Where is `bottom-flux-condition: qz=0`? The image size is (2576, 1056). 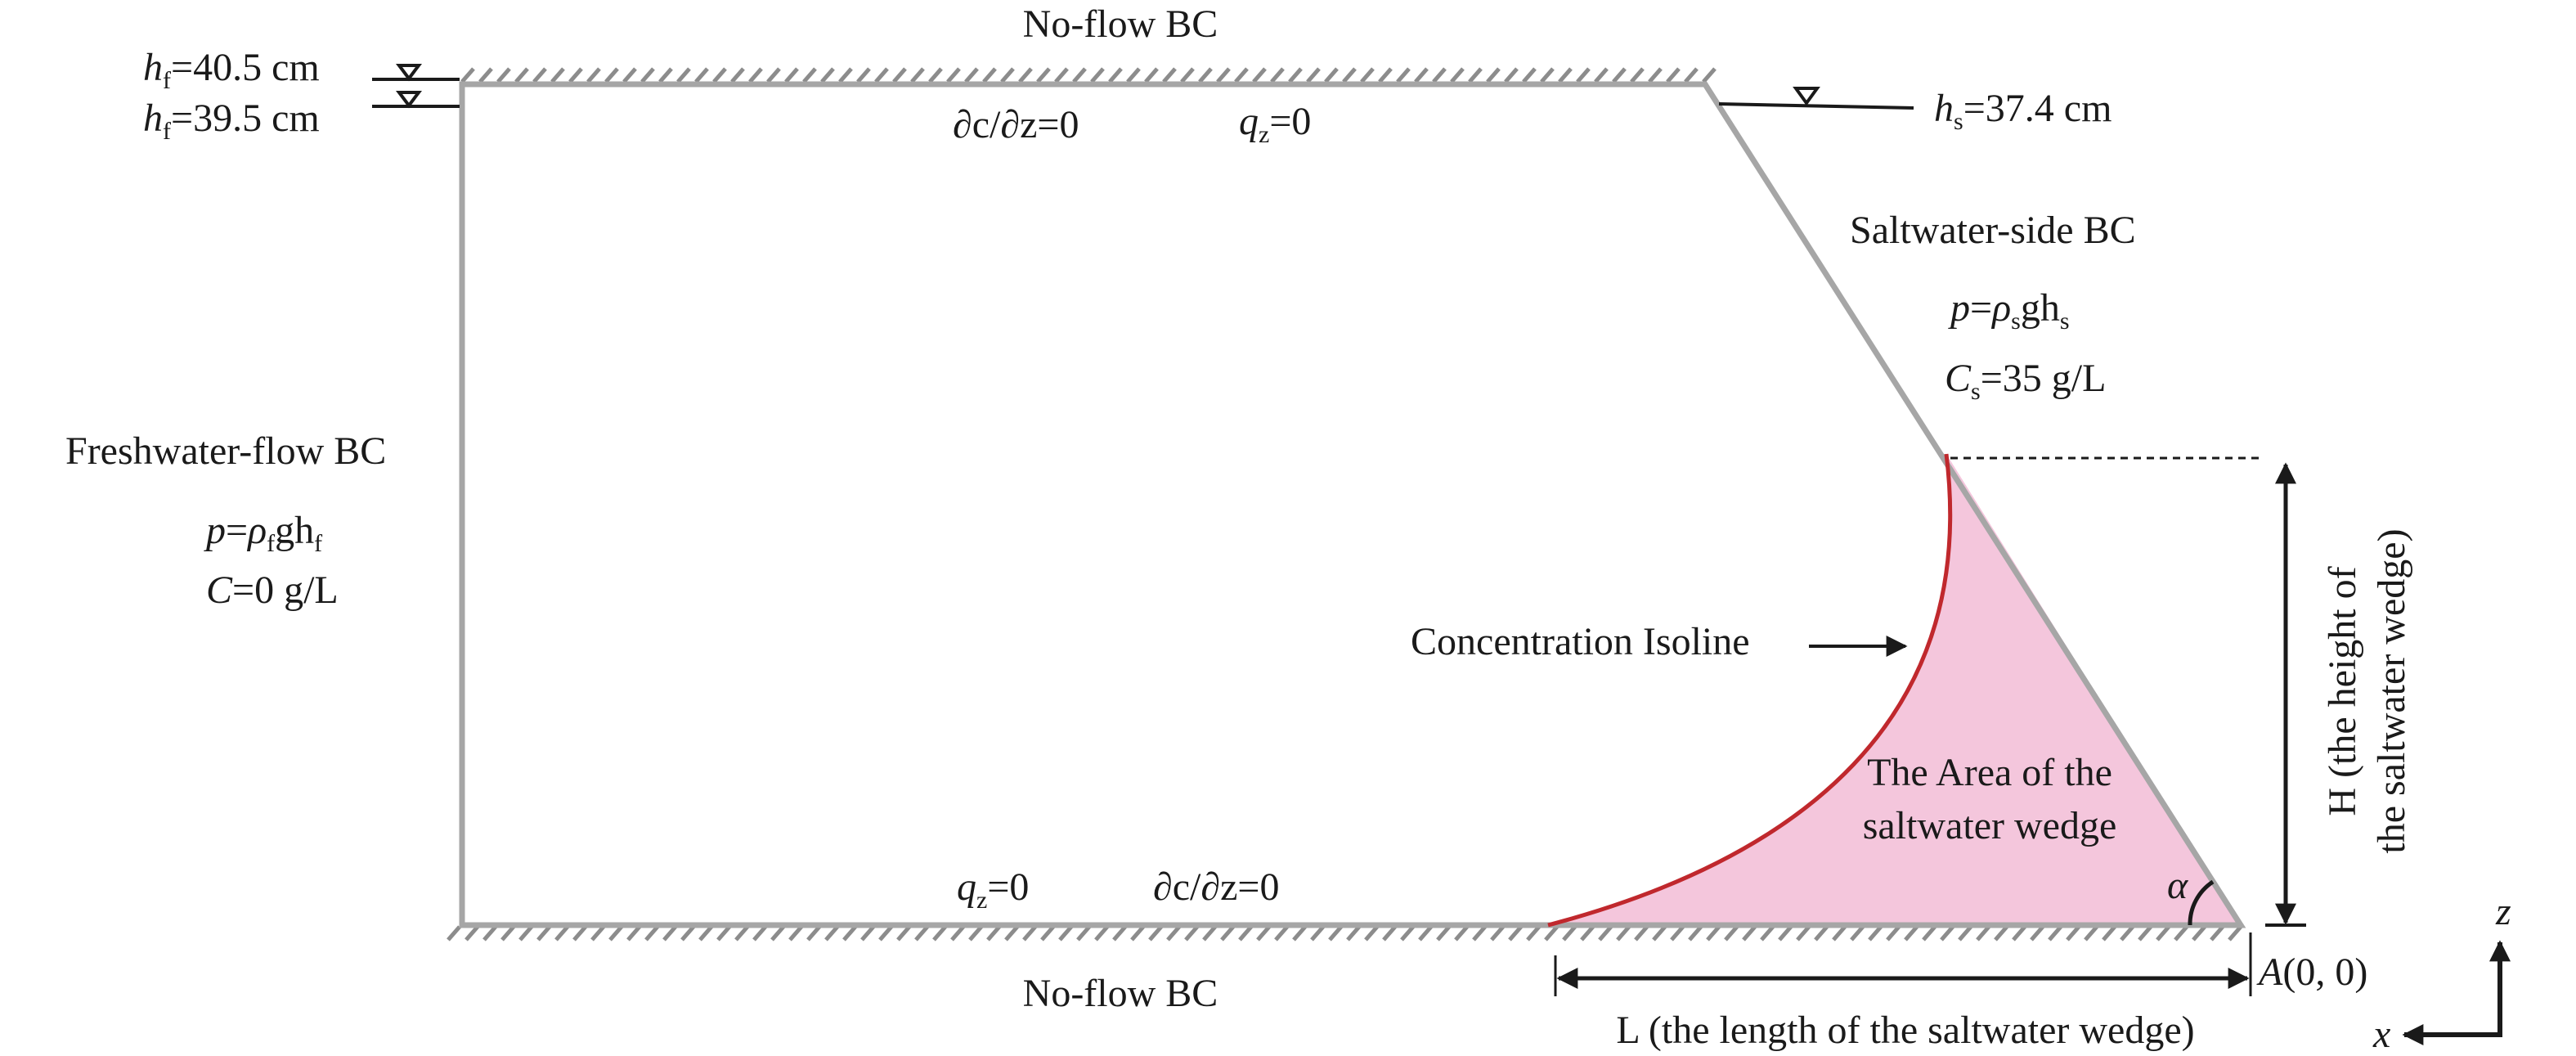 bottom-flux-condition: qz=0 is located at coordinates (993, 889).